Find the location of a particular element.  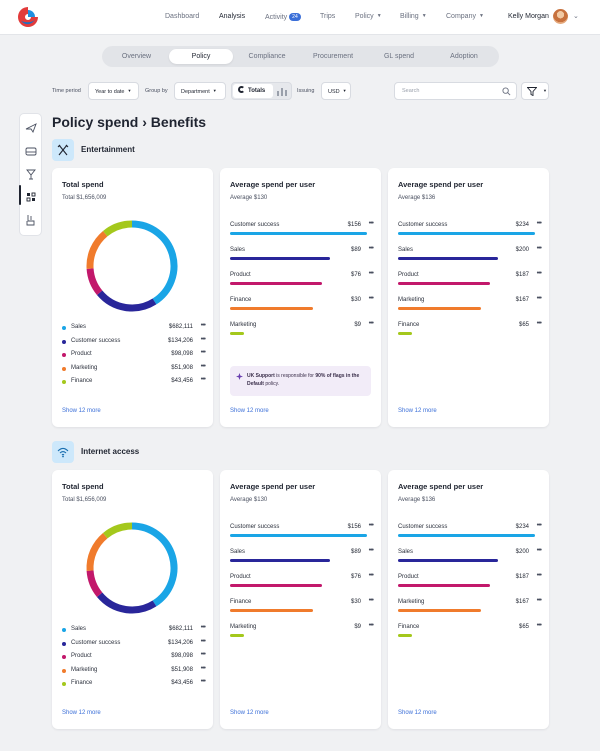

tab-adoption: Adoption is located at coordinates (464, 56).